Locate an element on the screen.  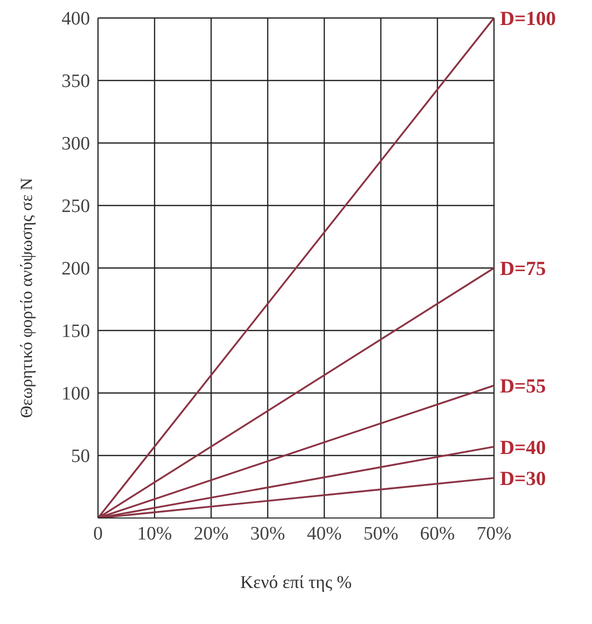
series-label: D=55 is located at coordinates (523, 387).